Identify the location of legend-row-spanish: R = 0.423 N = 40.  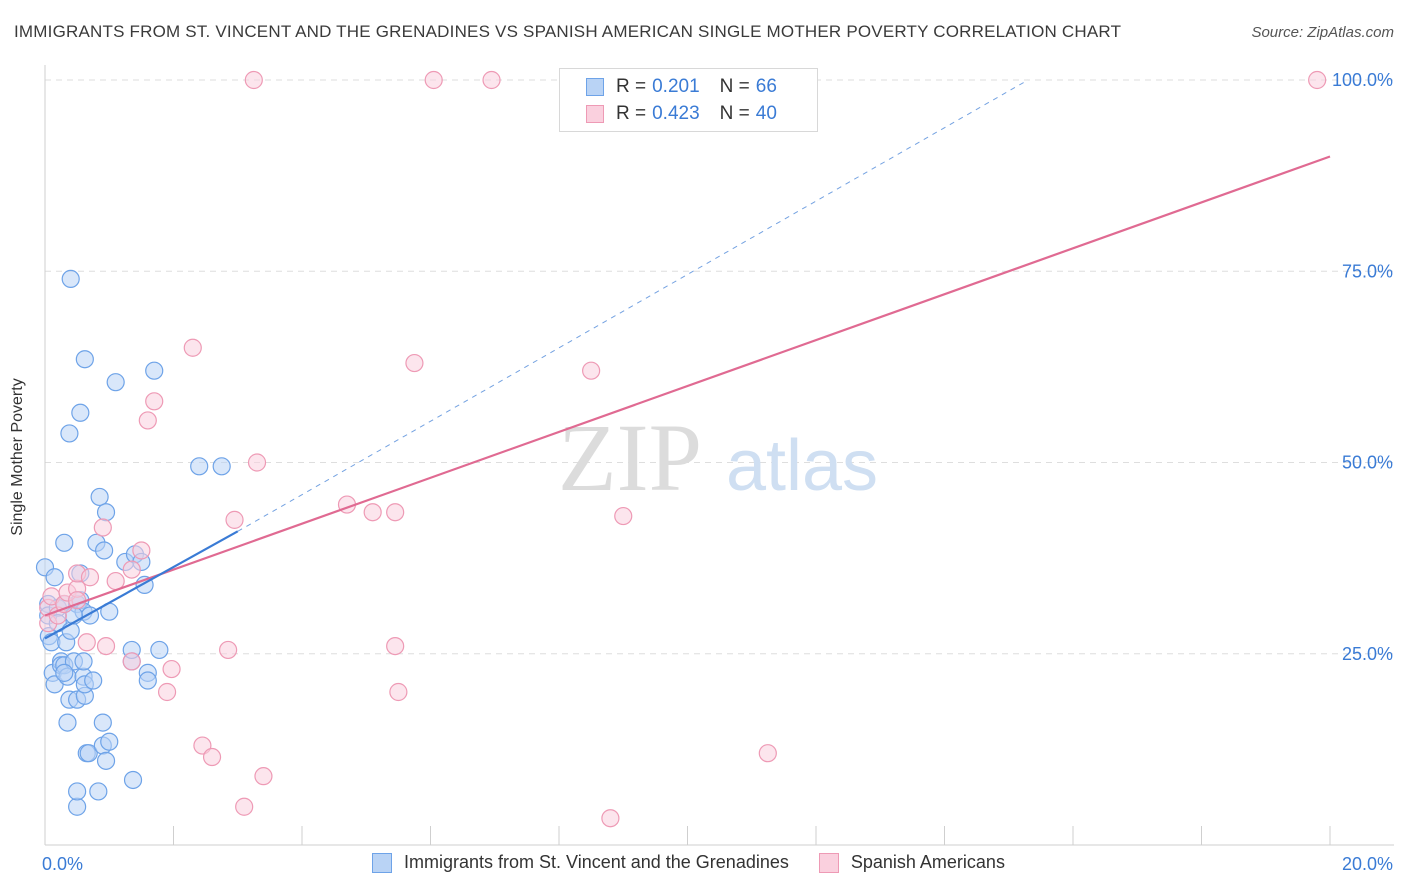
(681, 114).